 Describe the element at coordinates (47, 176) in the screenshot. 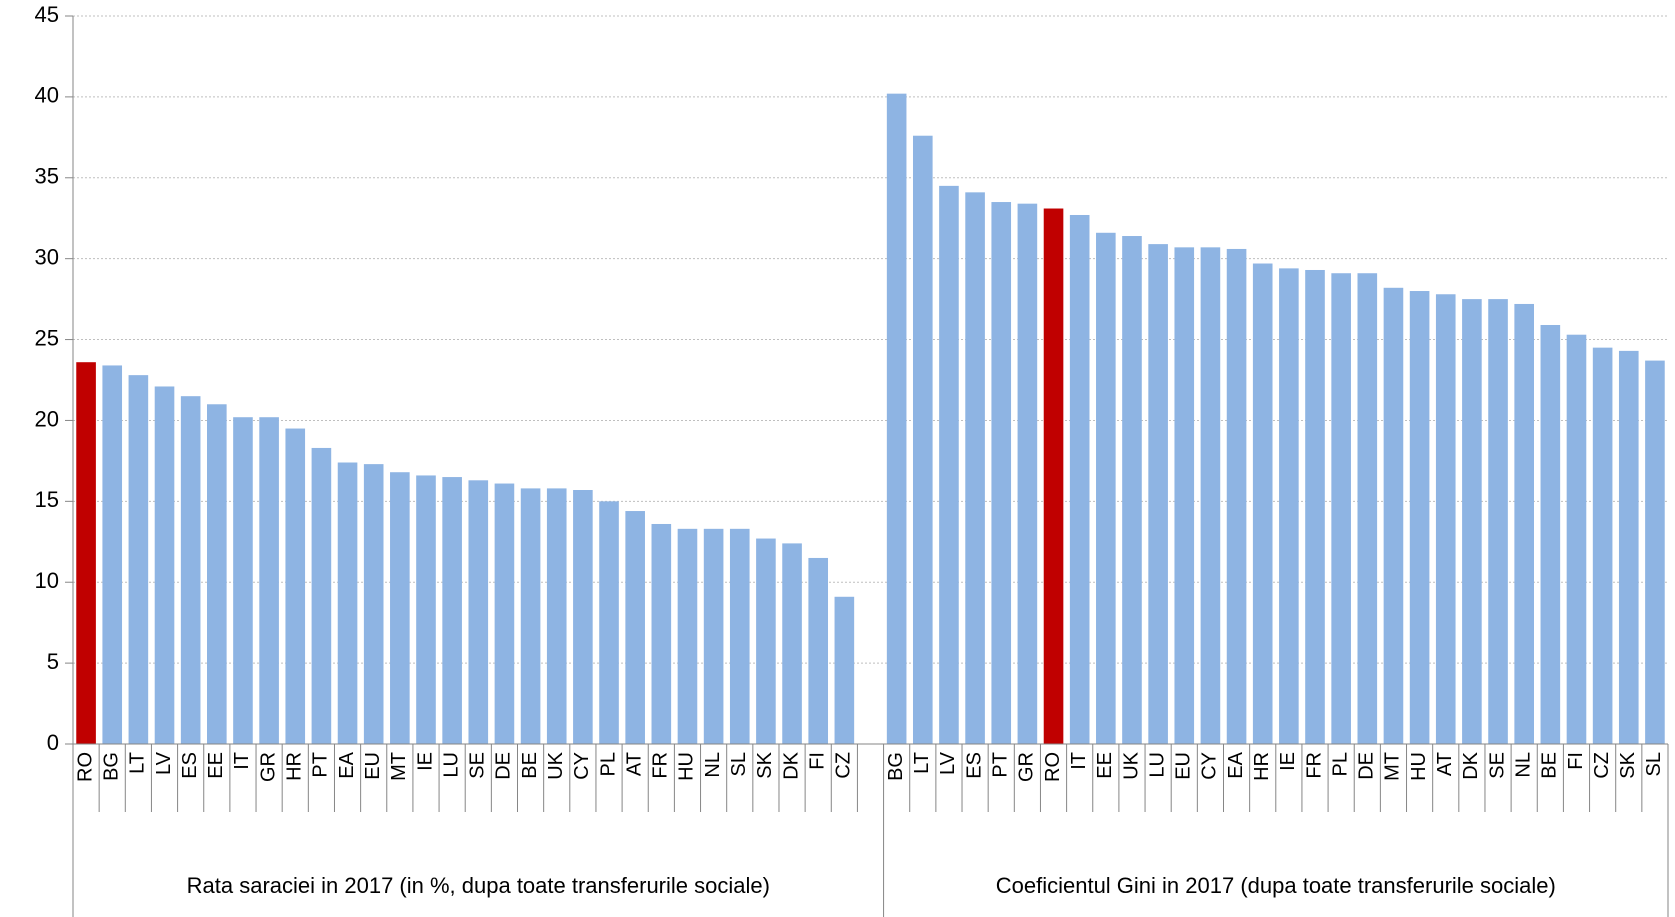

I see `y-tick-label: 35` at that location.